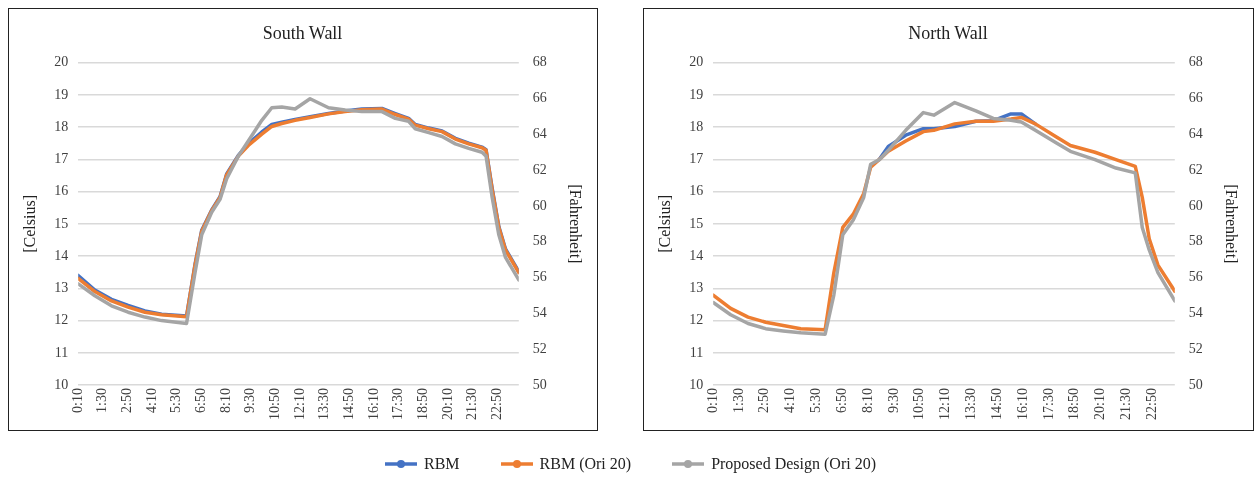 Image resolution: width=1260 pixels, height=482 pixels. Describe the element at coordinates (793, 464) in the screenshot. I see `legend-label: Proposed Design (Ori 20)` at that location.